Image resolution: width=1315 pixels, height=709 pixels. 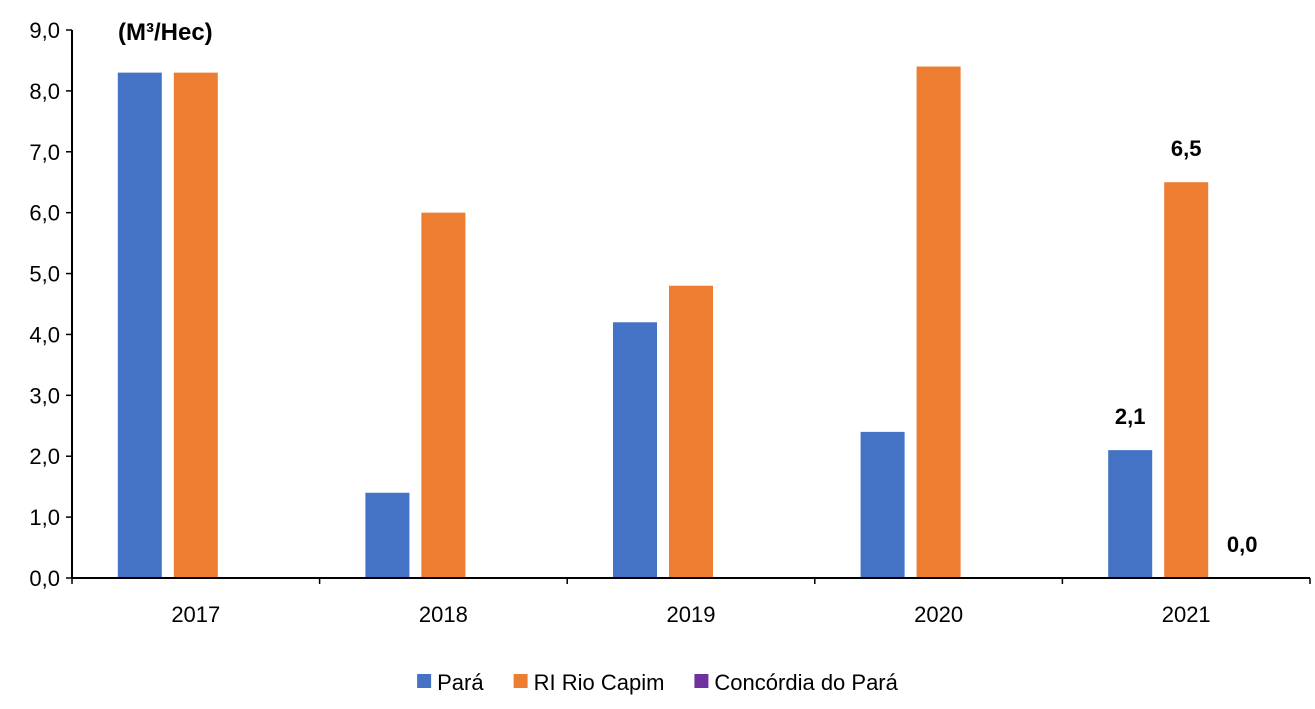 I want to click on y-tick-label: 2,0, so click(x=44, y=456).